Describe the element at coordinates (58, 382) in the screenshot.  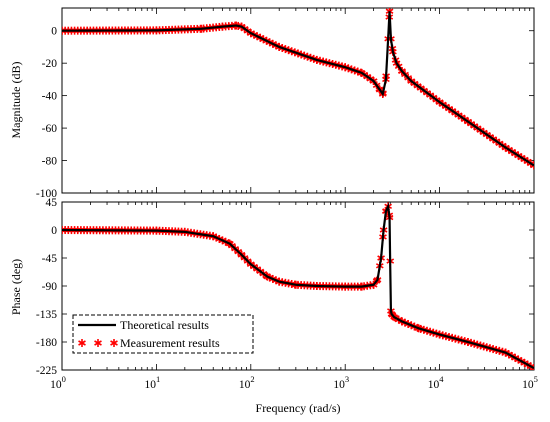
I see `x-tick-label: 10⁰` at that location.